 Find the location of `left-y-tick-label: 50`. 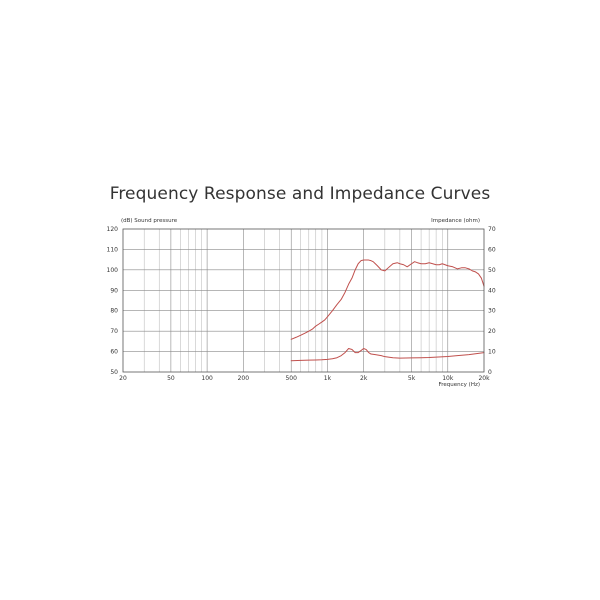

left-y-tick-label: 50 is located at coordinates (114, 372).